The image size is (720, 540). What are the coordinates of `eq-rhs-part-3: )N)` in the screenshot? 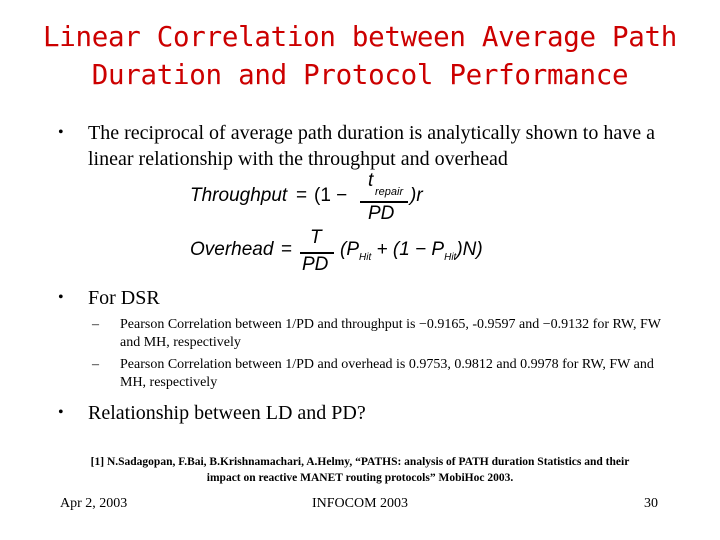 It's located at (469, 249).